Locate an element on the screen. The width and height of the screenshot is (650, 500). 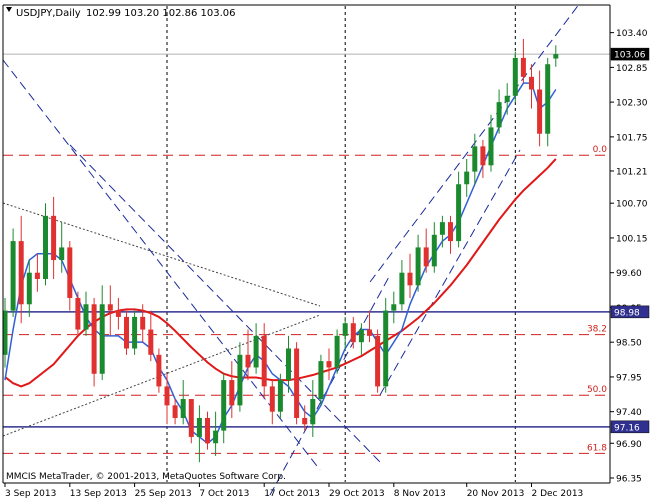
fan-line-lower is located at coordinates (161, 375).